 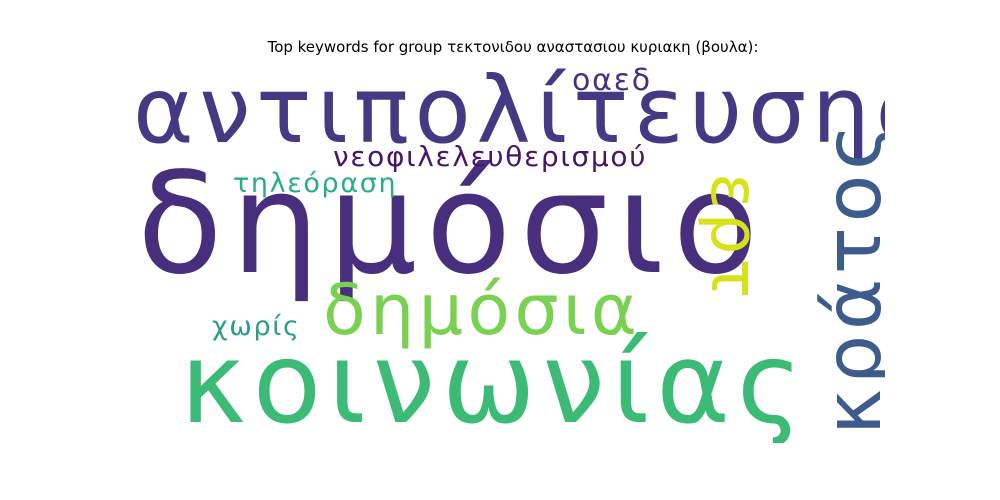 What do you see at coordinates (490, 156) in the screenshot?
I see `word-neofileleftherismou: νεοφιλελευθερισμού` at bounding box center [490, 156].